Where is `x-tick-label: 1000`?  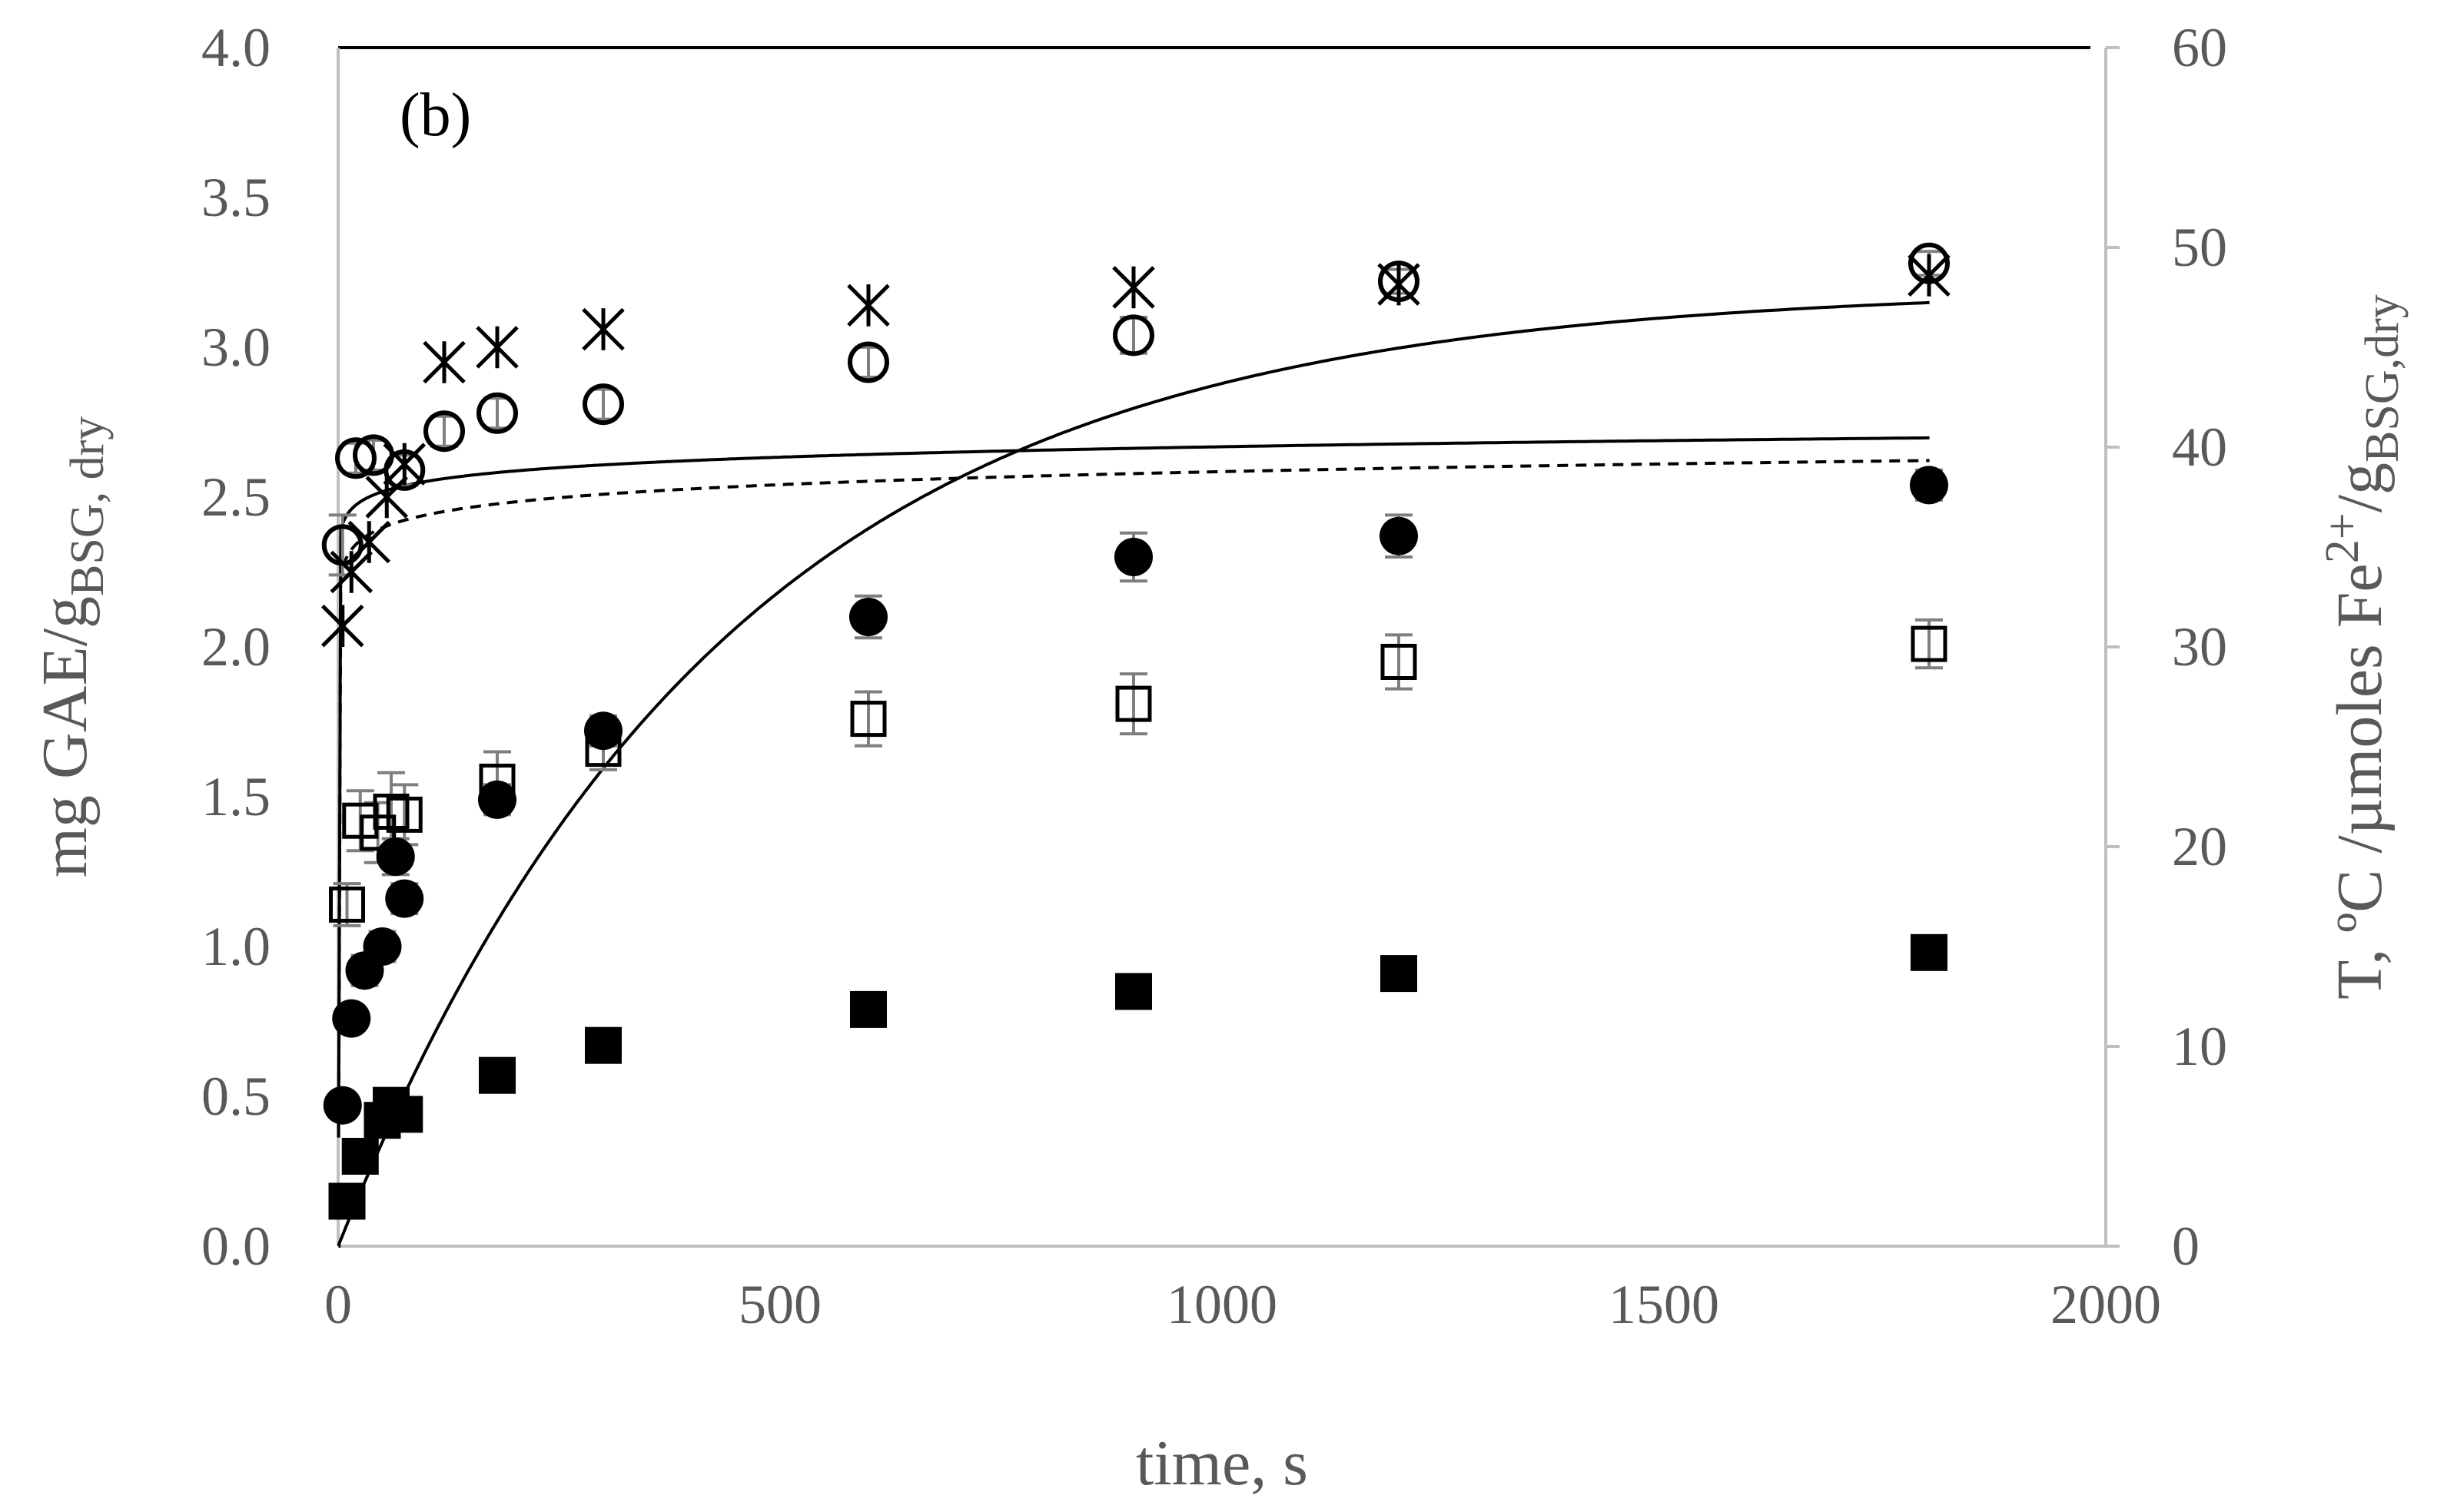 x-tick-label: 1000 is located at coordinates (1222, 1304).